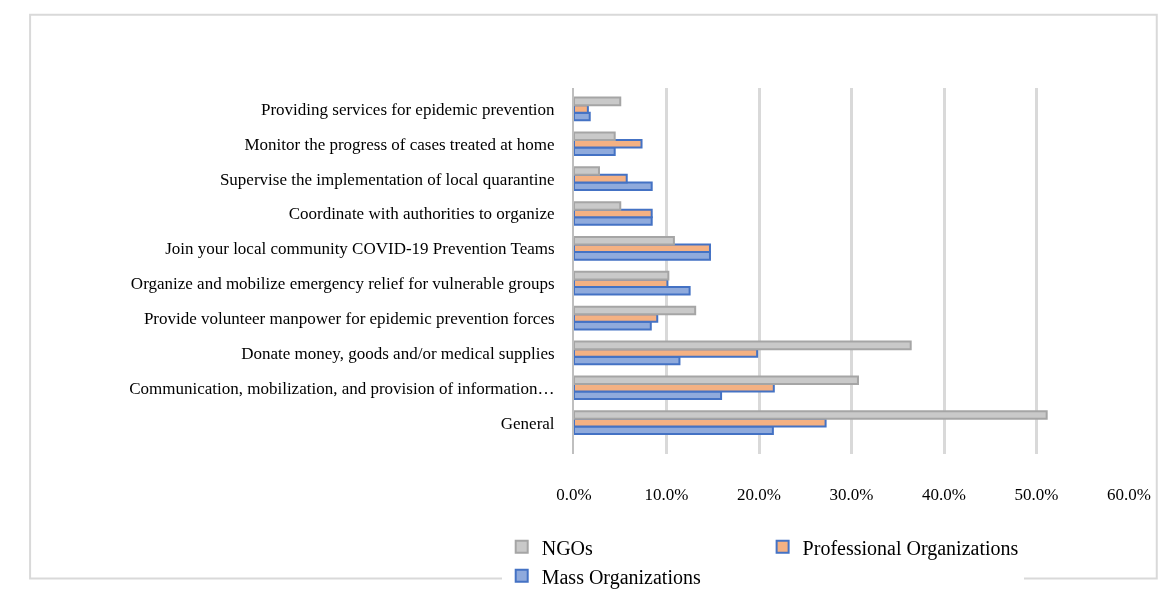 Image resolution: width=1160 pixels, height=607 pixels. I want to click on x-tick-label: 10.0%, so click(666, 494).